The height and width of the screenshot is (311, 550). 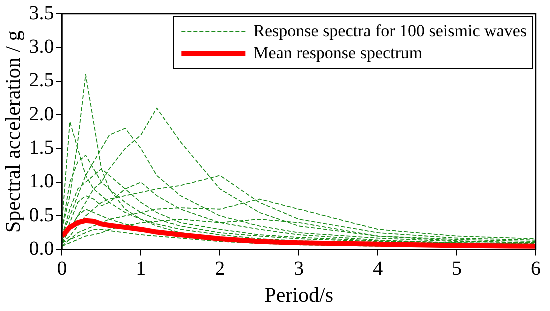 I want to click on y-tick-label: 3.5, so click(x=41, y=13).